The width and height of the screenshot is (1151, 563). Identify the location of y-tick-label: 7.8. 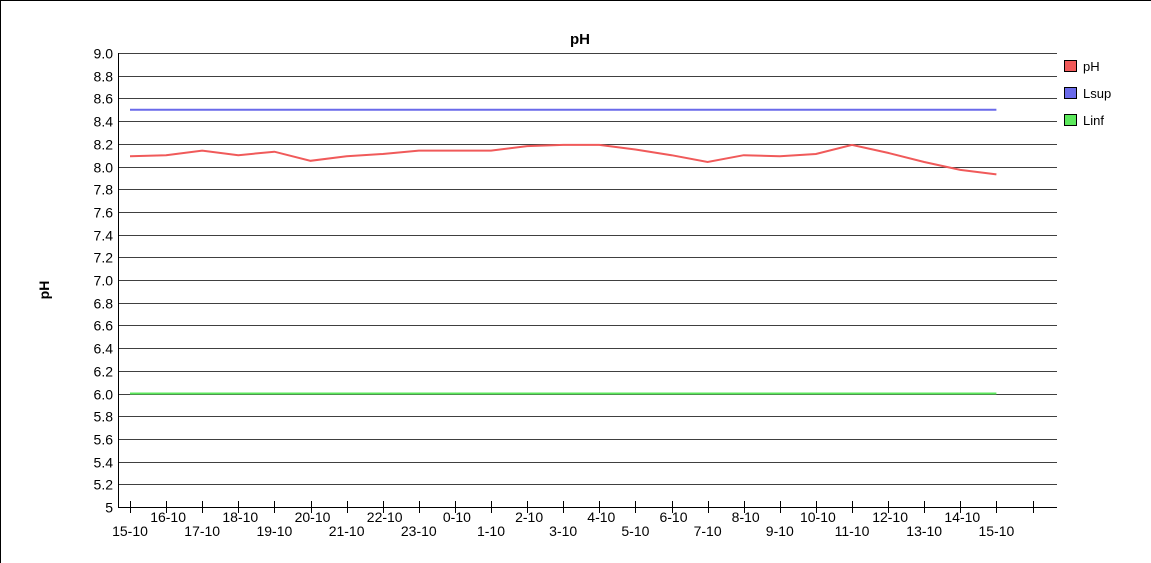
(104, 190).